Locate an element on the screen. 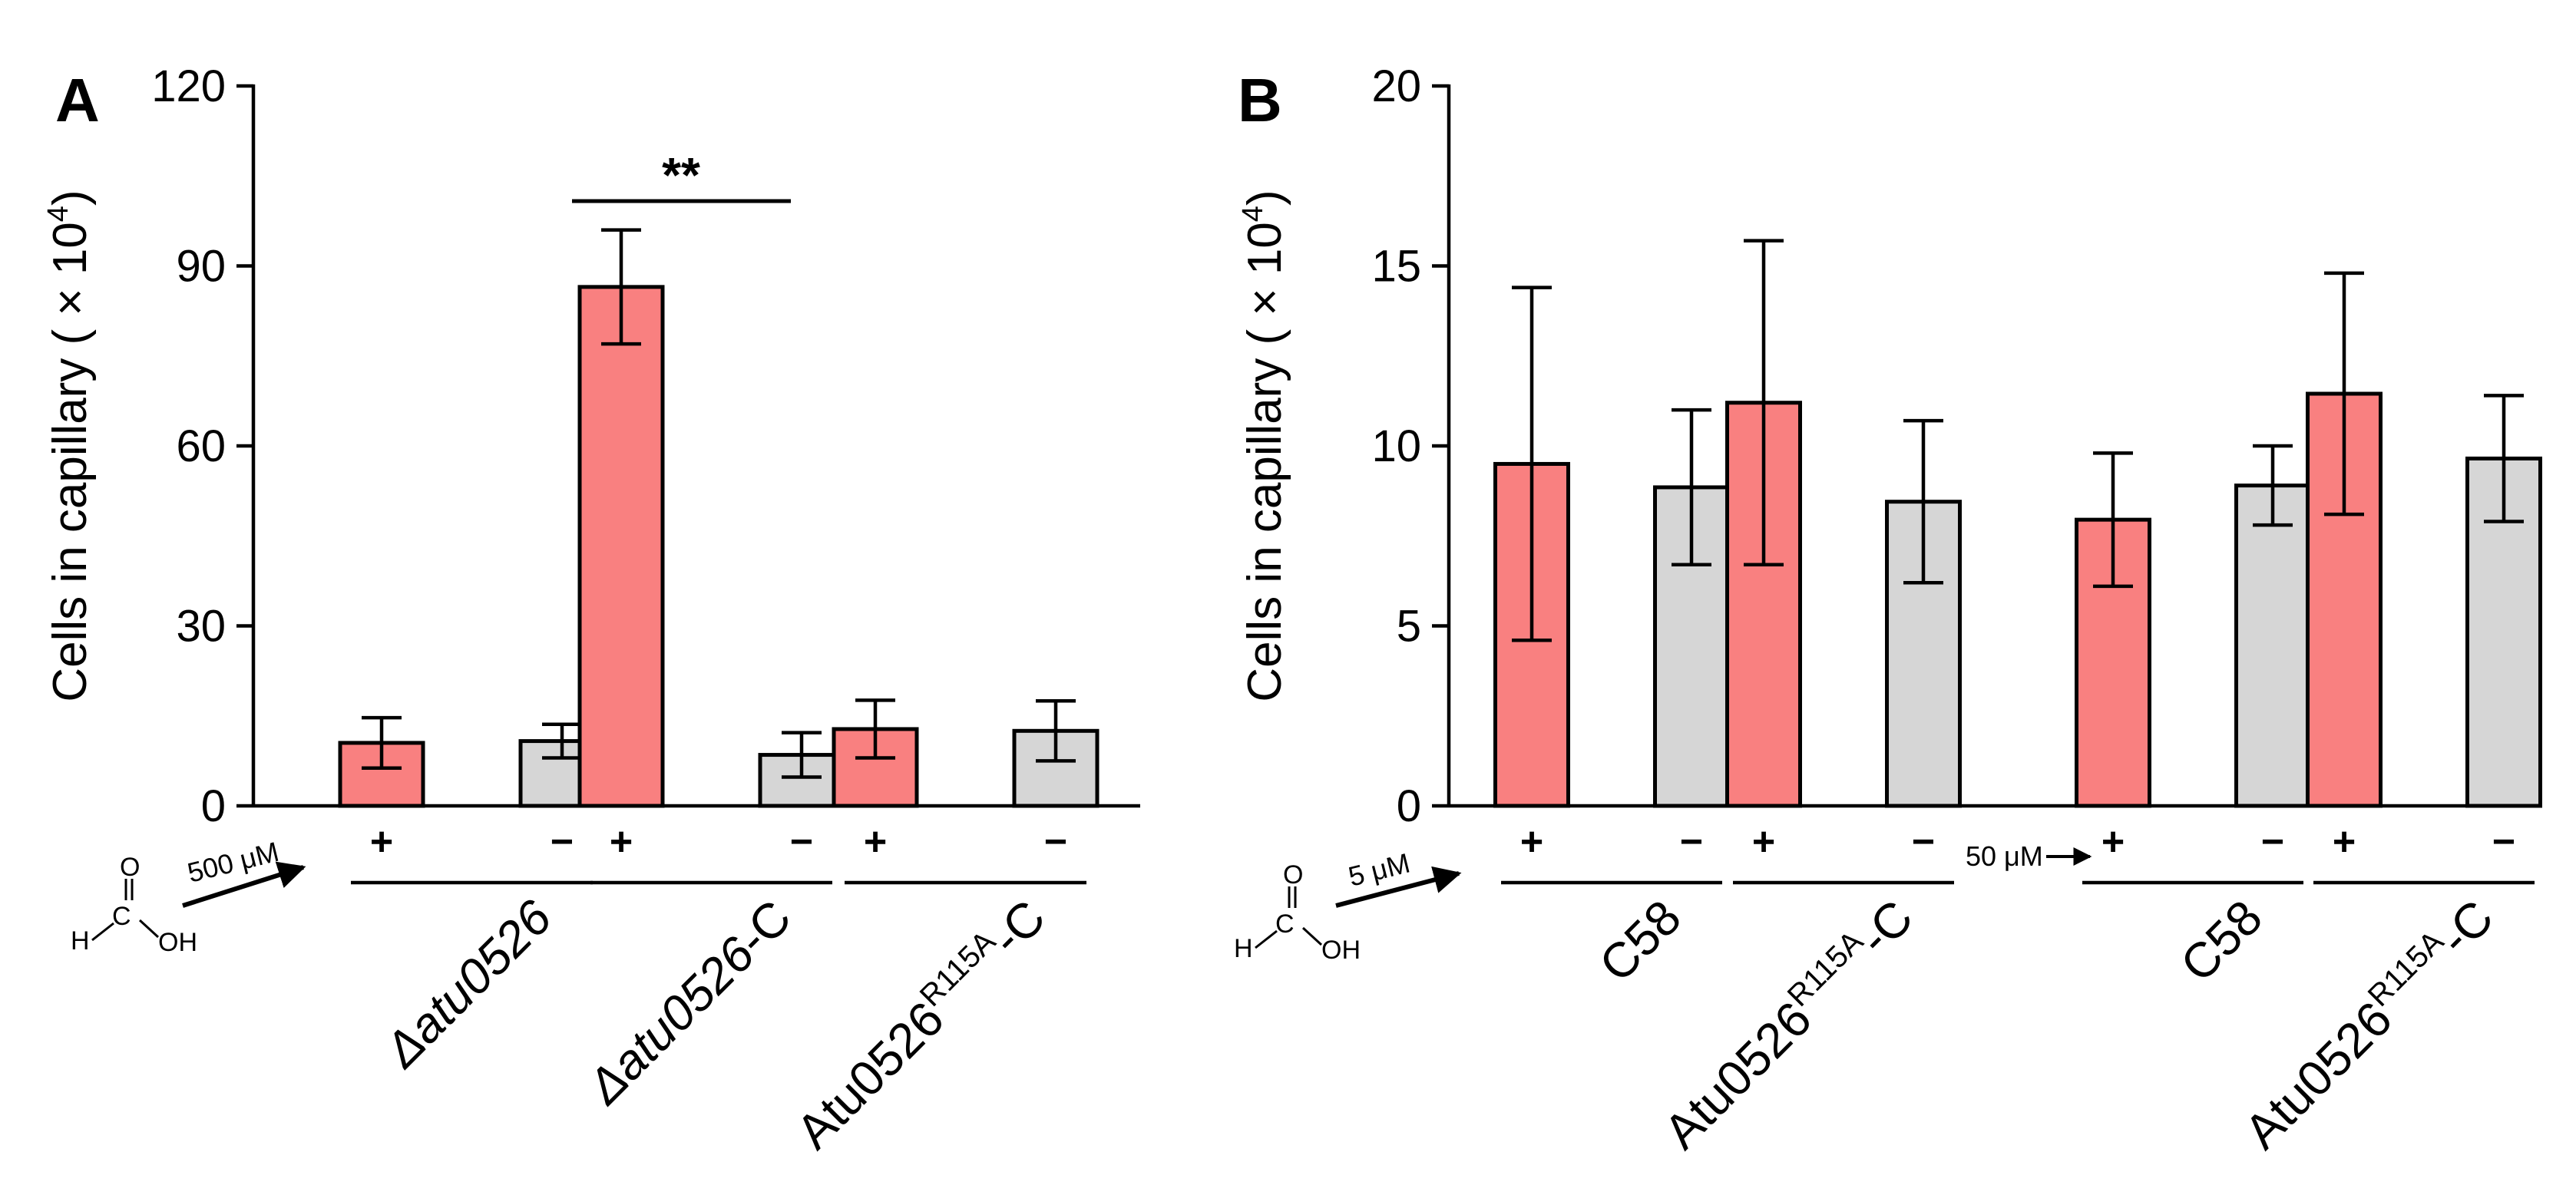  panel-a-group-label: Δatu0526 is located at coordinates (468, 984).